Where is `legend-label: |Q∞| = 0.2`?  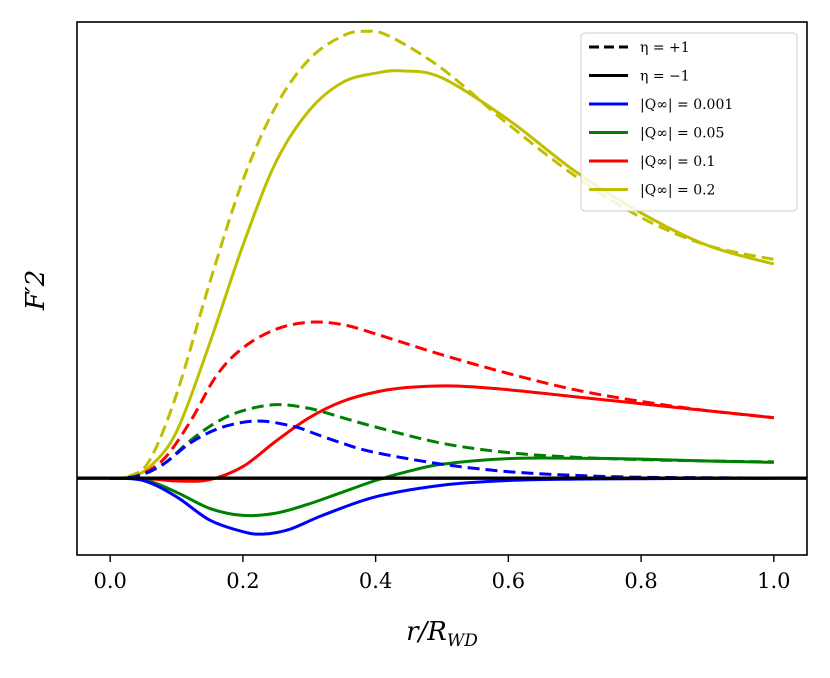 legend-label: |Q∞| = 0.2 is located at coordinates (677, 191).